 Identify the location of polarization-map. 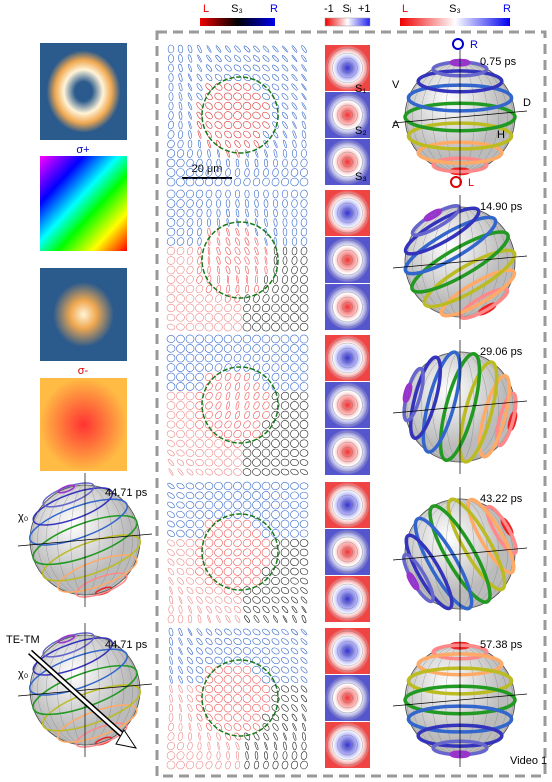
(268, 552).